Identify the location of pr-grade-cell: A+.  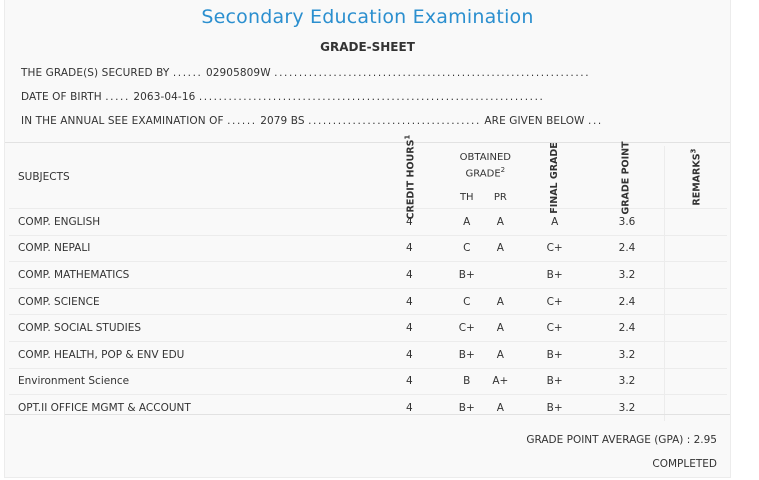
(500, 381).